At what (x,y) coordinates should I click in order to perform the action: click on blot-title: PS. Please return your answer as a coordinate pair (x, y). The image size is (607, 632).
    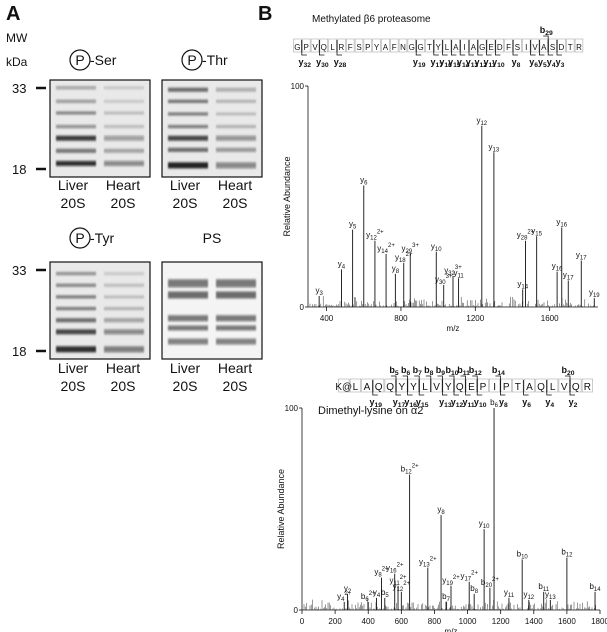
    Looking at the image, I should click on (212, 238).